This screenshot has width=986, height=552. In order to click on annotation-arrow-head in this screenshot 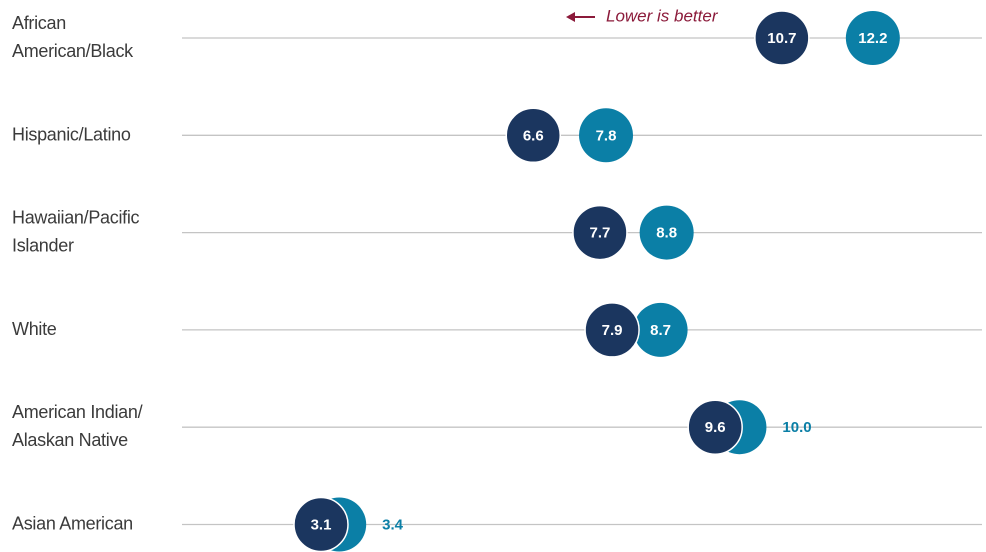, I will do `click(570, 17)`.